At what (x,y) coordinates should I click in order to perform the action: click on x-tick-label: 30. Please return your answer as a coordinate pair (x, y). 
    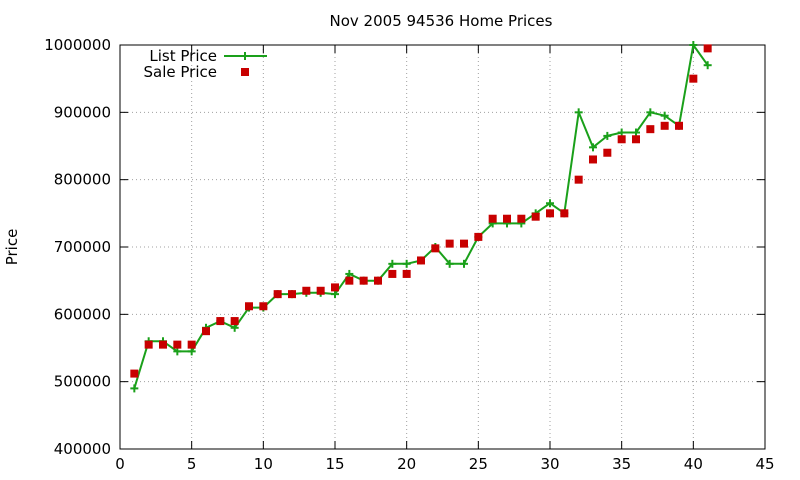
    Looking at the image, I should click on (549, 464).